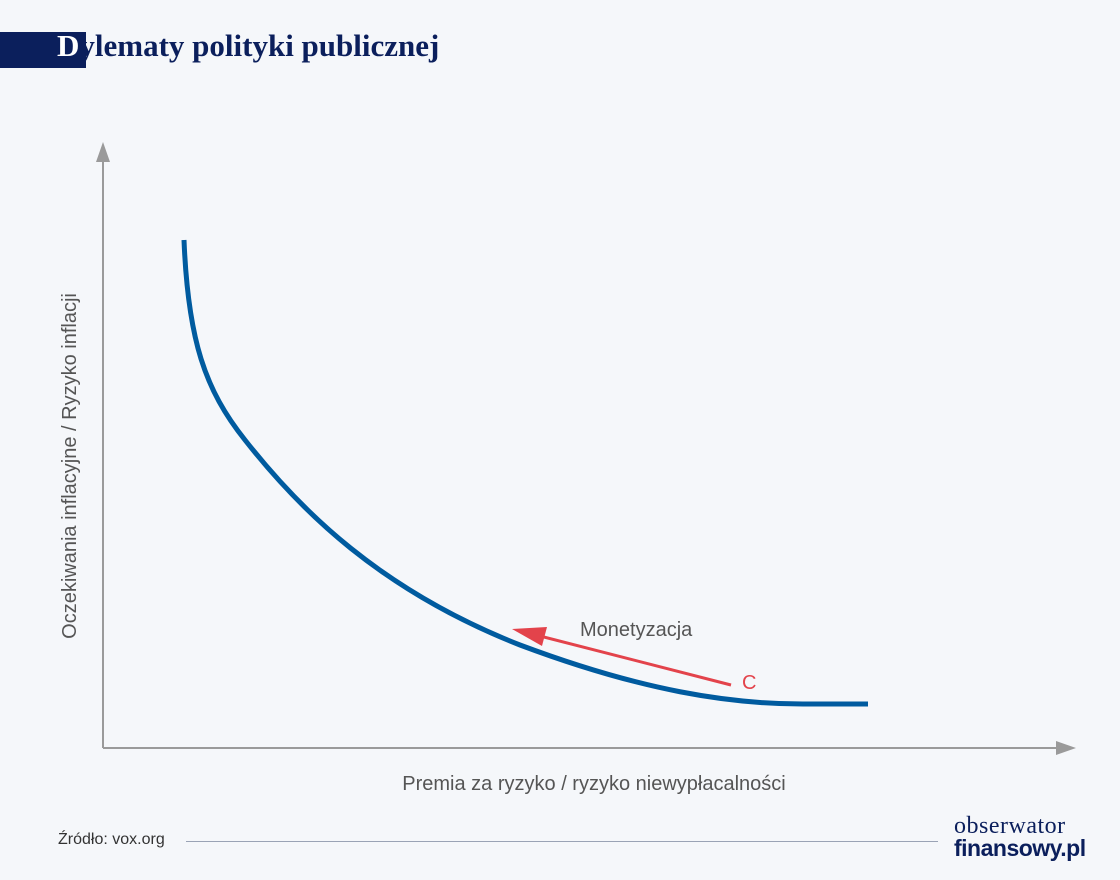 Image resolution: width=1120 pixels, height=880 pixels. What do you see at coordinates (529, 636) in the screenshot?
I see `monetization-arrowhead` at bounding box center [529, 636].